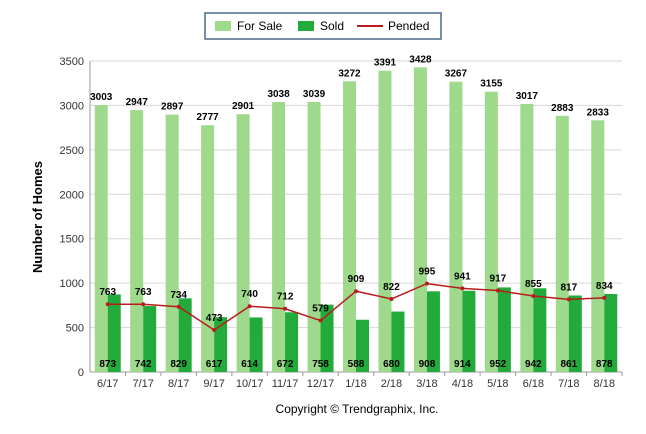 This screenshot has height=434, width=646. I want to click on label-sold: 617, so click(214, 364).